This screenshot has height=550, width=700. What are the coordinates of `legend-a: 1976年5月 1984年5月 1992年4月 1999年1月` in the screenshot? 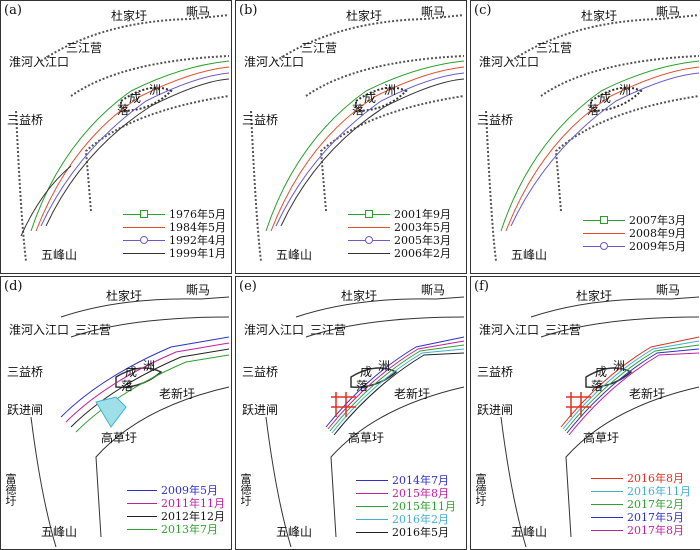 It's located at (174, 233).